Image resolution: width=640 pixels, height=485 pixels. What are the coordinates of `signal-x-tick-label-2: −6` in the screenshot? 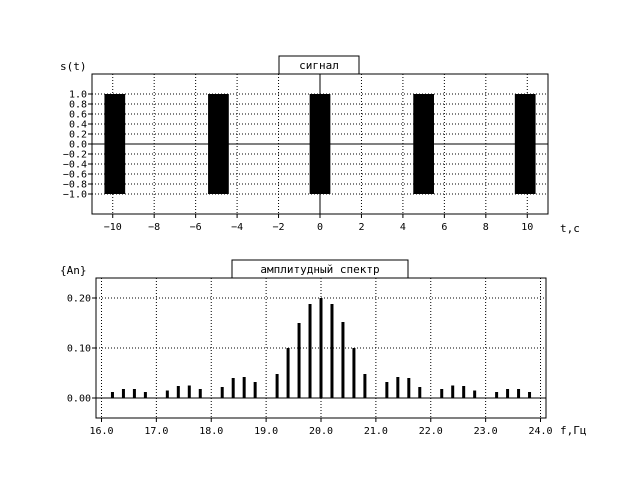 It's located at (196, 227).